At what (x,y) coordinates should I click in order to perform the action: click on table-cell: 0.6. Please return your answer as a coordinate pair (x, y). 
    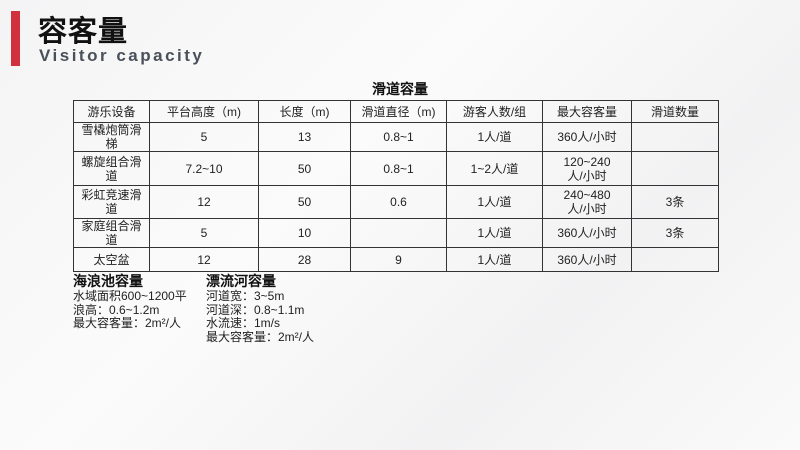
    Looking at the image, I should click on (398, 202).